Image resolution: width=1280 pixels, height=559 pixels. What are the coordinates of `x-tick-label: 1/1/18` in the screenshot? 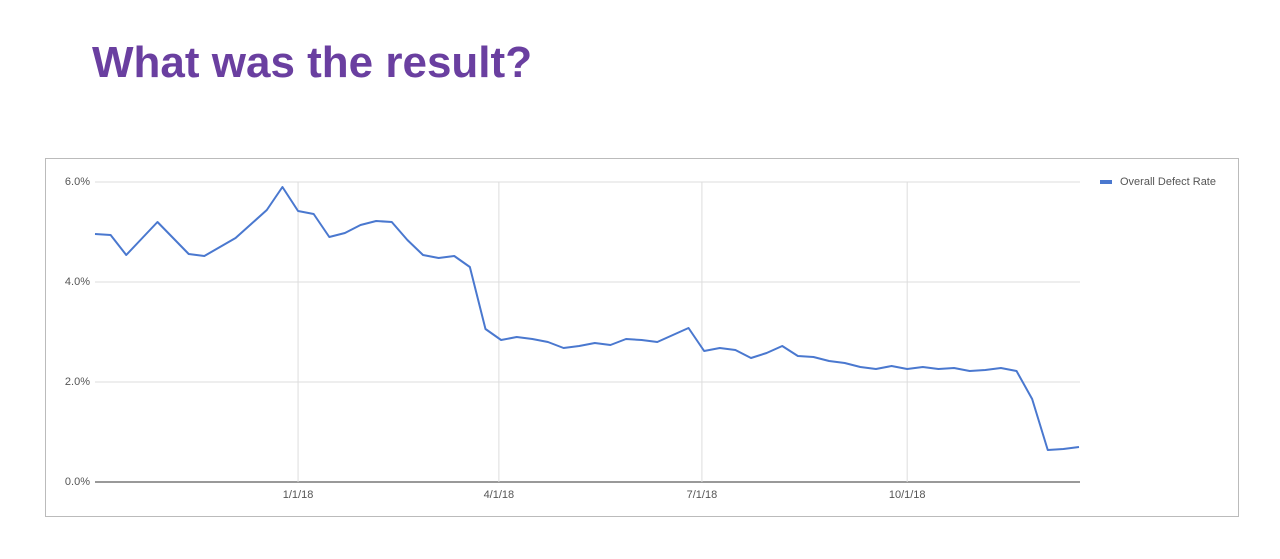 It's located at (298, 495).